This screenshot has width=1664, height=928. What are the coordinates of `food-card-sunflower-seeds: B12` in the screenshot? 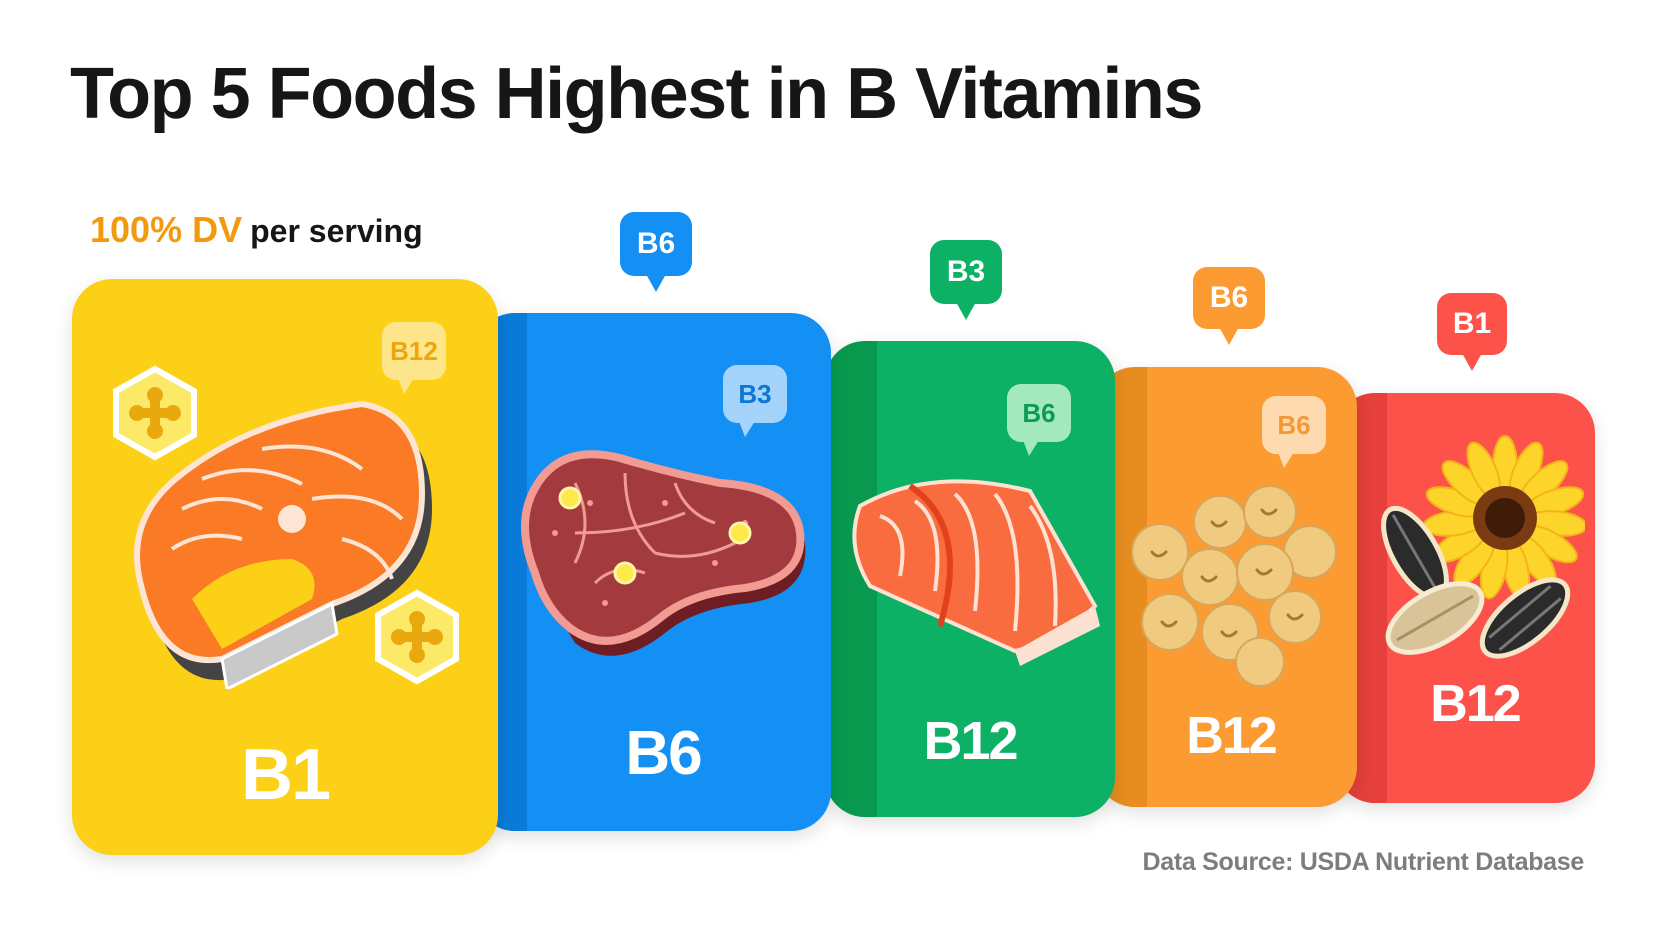 It's located at (1465, 598).